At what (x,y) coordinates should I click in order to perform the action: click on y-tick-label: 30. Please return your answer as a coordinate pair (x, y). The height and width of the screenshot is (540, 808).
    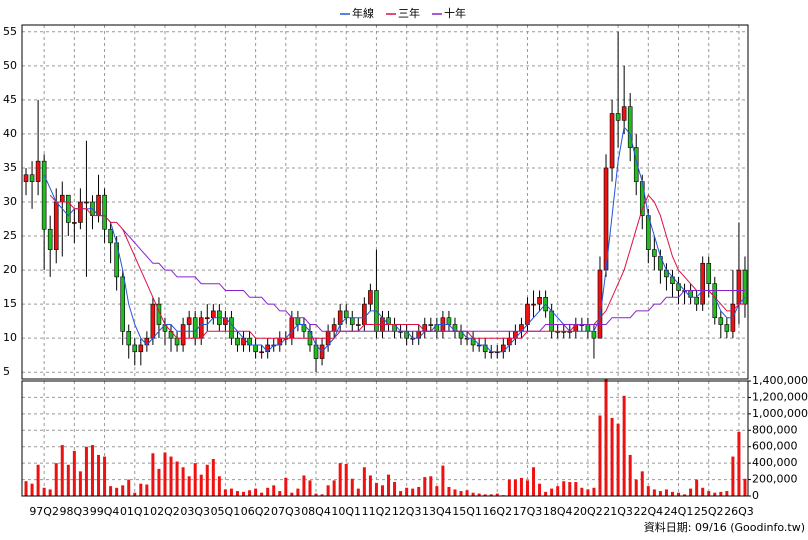
    Looking at the image, I should click on (10, 201).